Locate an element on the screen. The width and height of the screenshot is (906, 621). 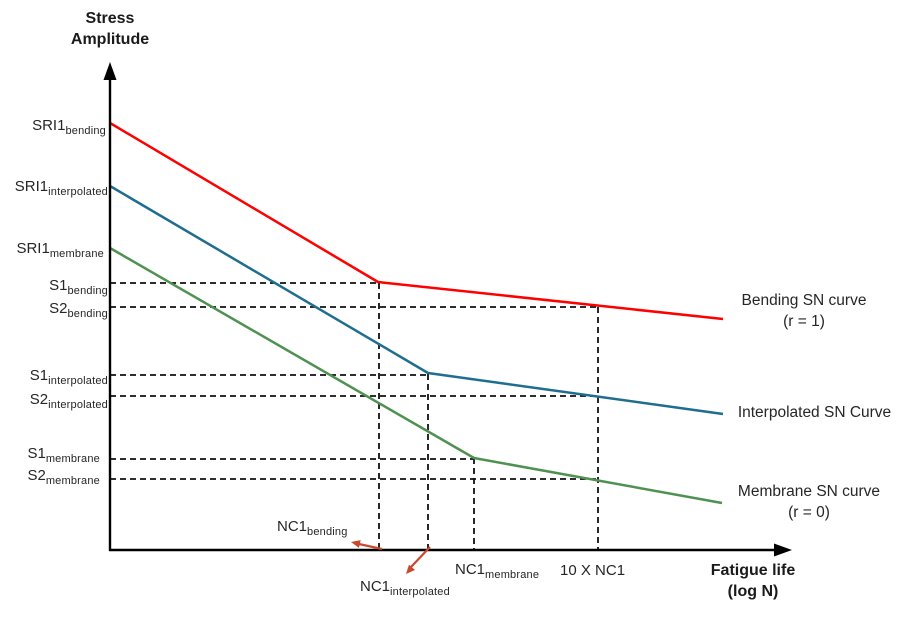
y-axis-arrowhead-icon is located at coordinates (110, 71).